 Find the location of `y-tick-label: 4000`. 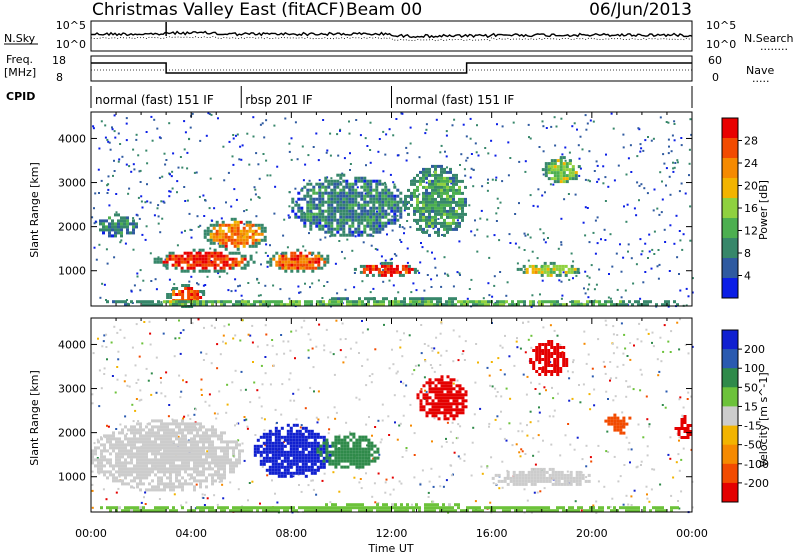

y-tick-label: 4000 is located at coordinates (72, 139).